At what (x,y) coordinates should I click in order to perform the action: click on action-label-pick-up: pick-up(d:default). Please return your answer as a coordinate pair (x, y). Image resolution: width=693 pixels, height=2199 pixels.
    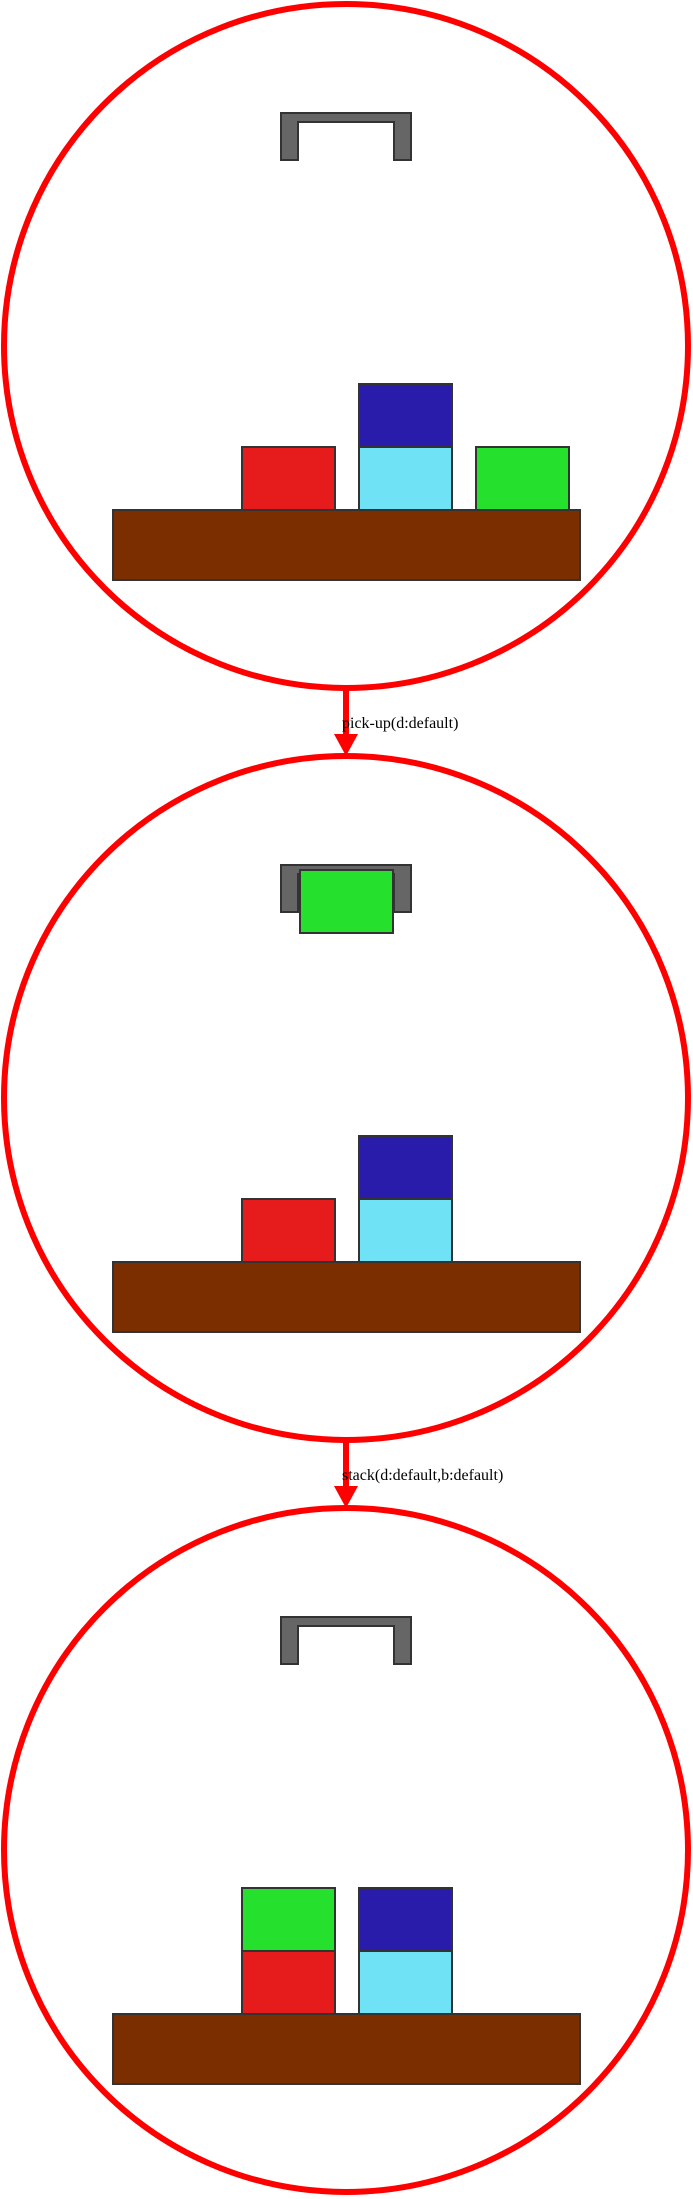
    Looking at the image, I should click on (400, 723).